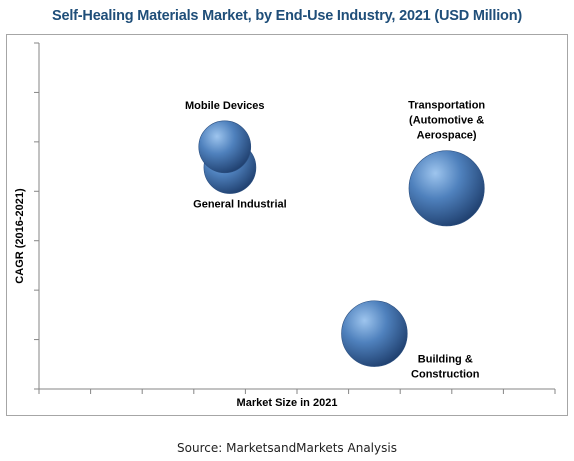 Image resolution: width=574 pixels, height=461 pixels. Describe the element at coordinates (20, 236) in the screenshot. I see `y-axis-label: CAGR (2016-2021)` at that location.